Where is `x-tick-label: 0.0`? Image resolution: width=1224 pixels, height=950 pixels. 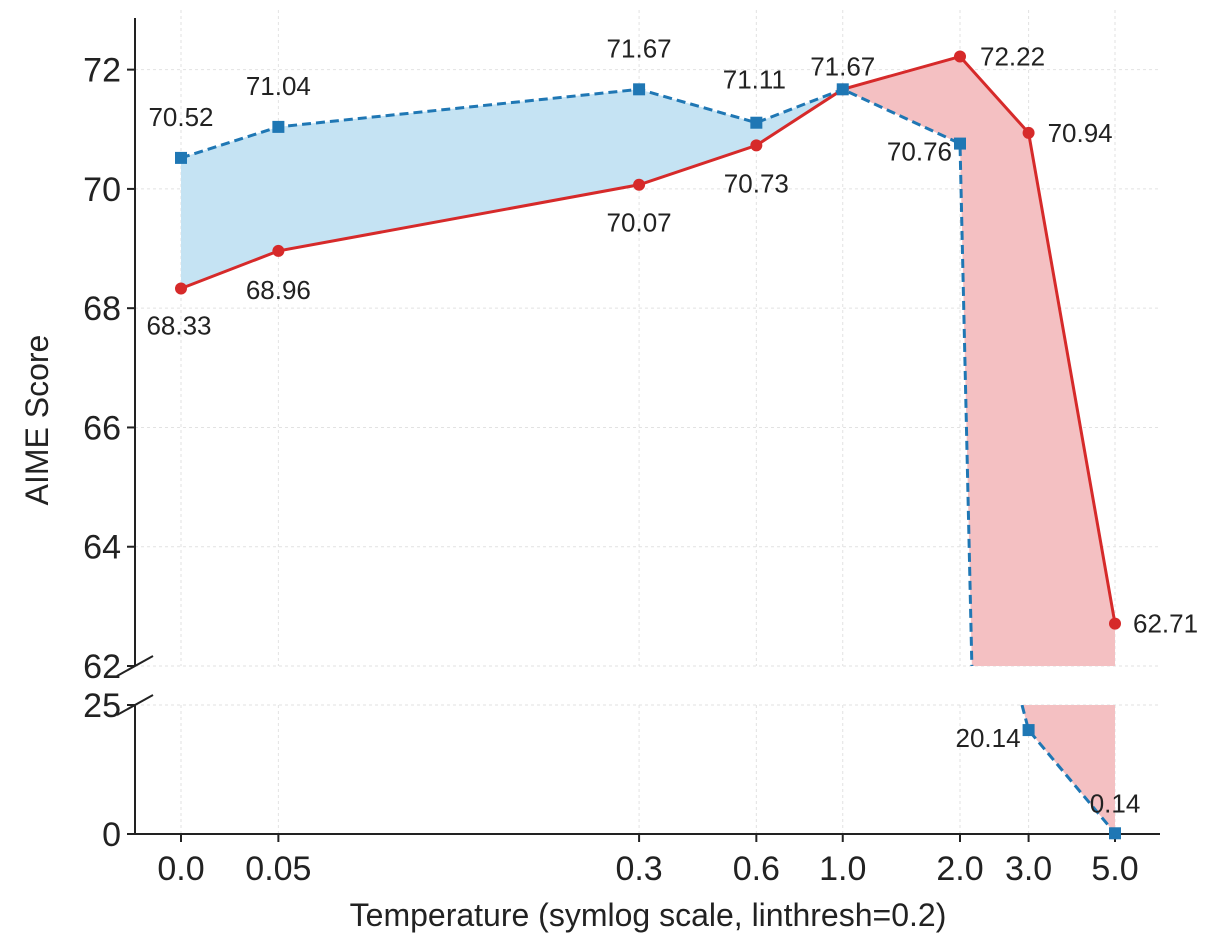
x-tick-label: 0.0 is located at coordinates (180, 869).